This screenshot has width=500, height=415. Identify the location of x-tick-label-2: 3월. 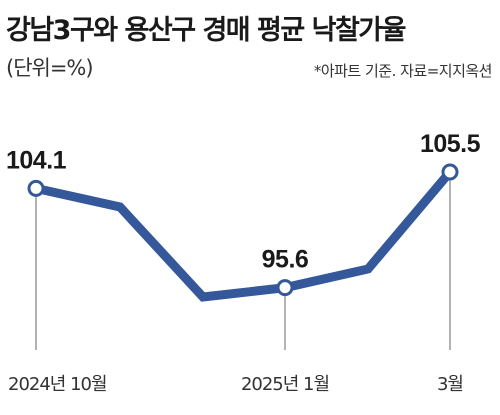
(450, 384).